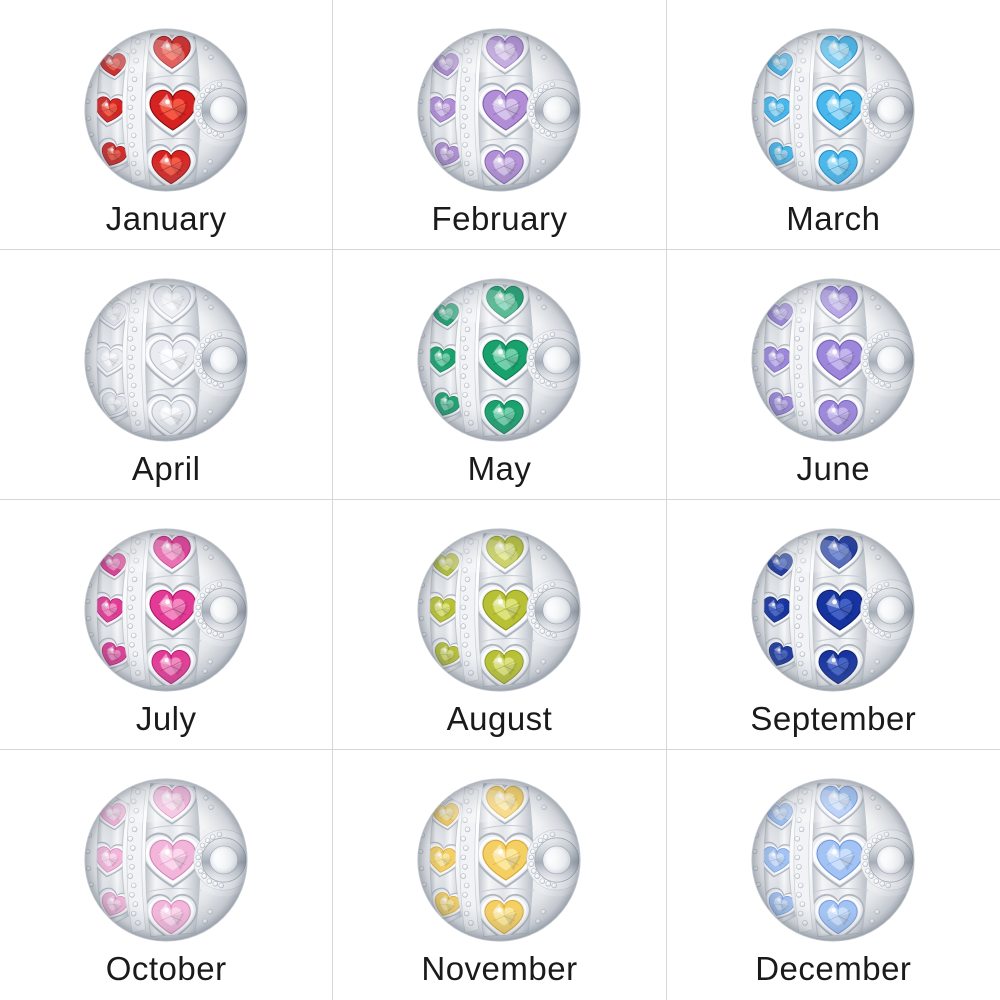  I want to click on charm-photo-citrine-yellow, so click(499, 860).